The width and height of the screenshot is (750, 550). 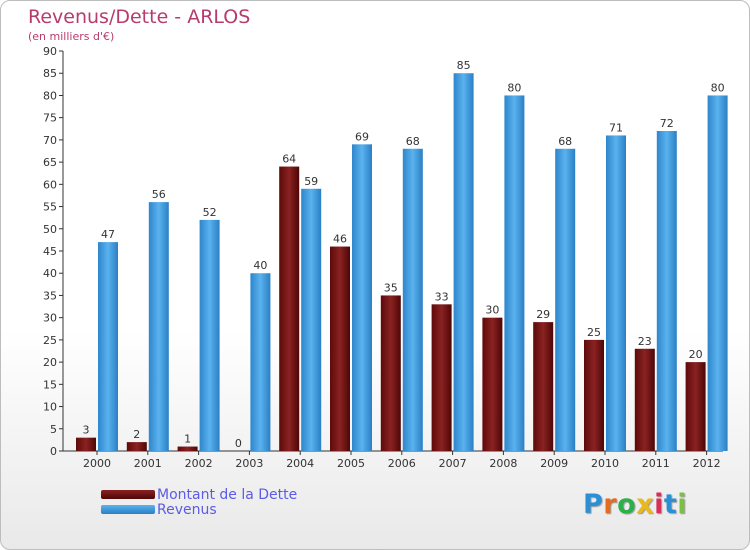 I want to click on data-label-debt: 29, so click(x=543, y=314).